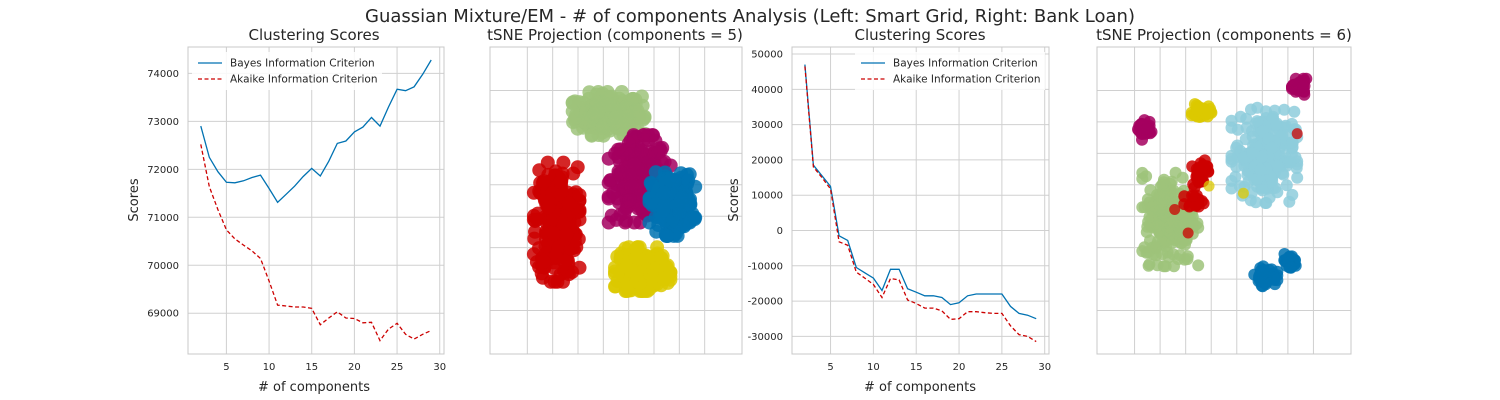 The image size is (1500, 400). Describe the element at coordinates (615, 35) in the screenshot. I see `panel2-title: tSNE Projection (components = 5)` at that location.